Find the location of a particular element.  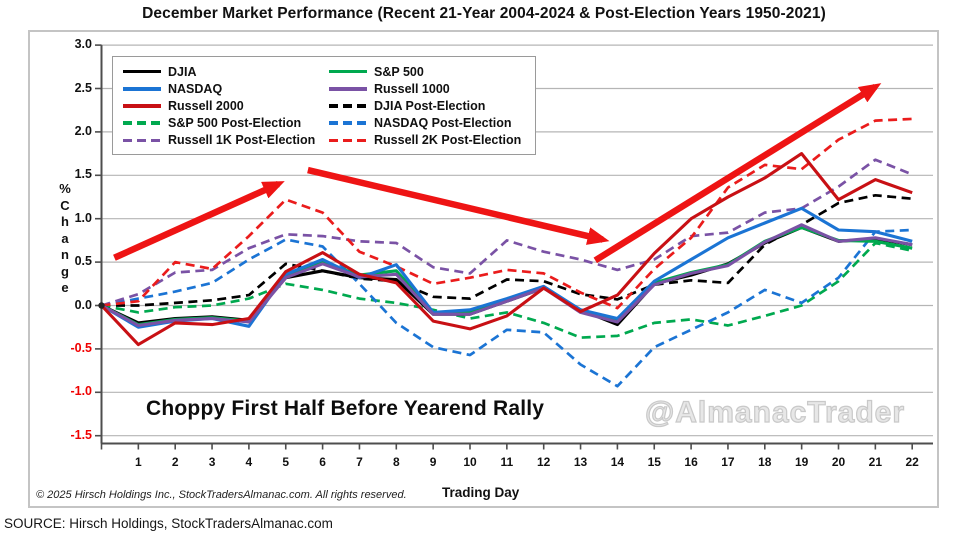

x-tick-label: 12 is located at coordinates (544, 462).